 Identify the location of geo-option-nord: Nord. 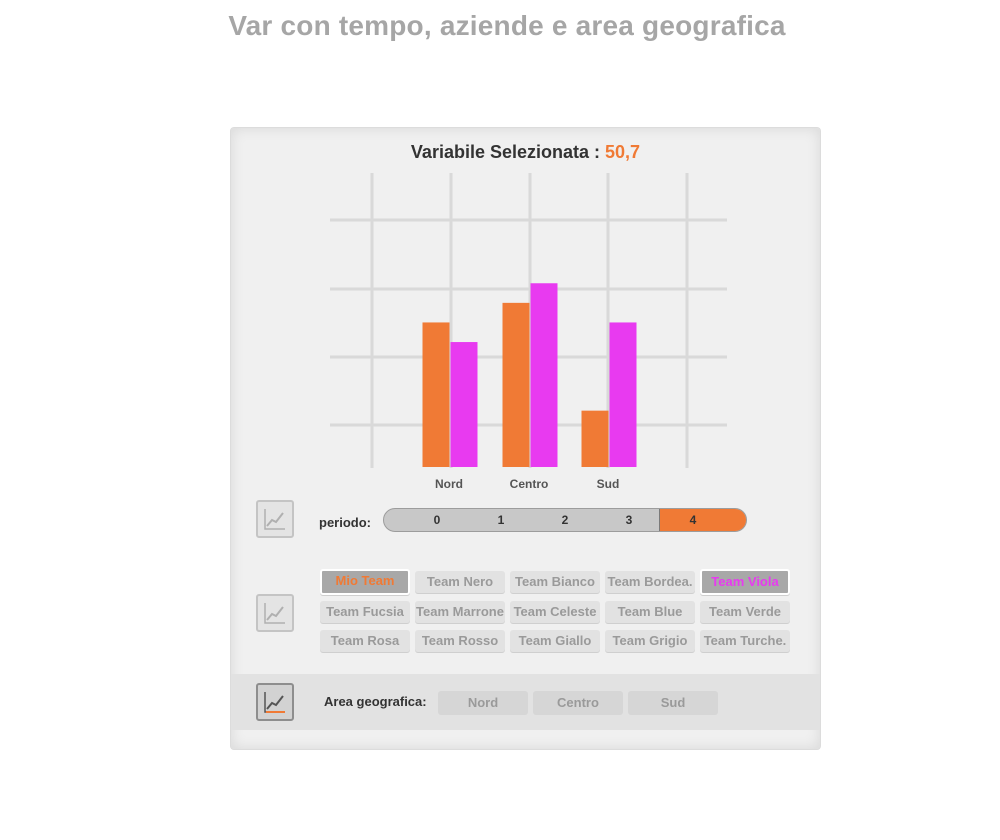
(483, 703).